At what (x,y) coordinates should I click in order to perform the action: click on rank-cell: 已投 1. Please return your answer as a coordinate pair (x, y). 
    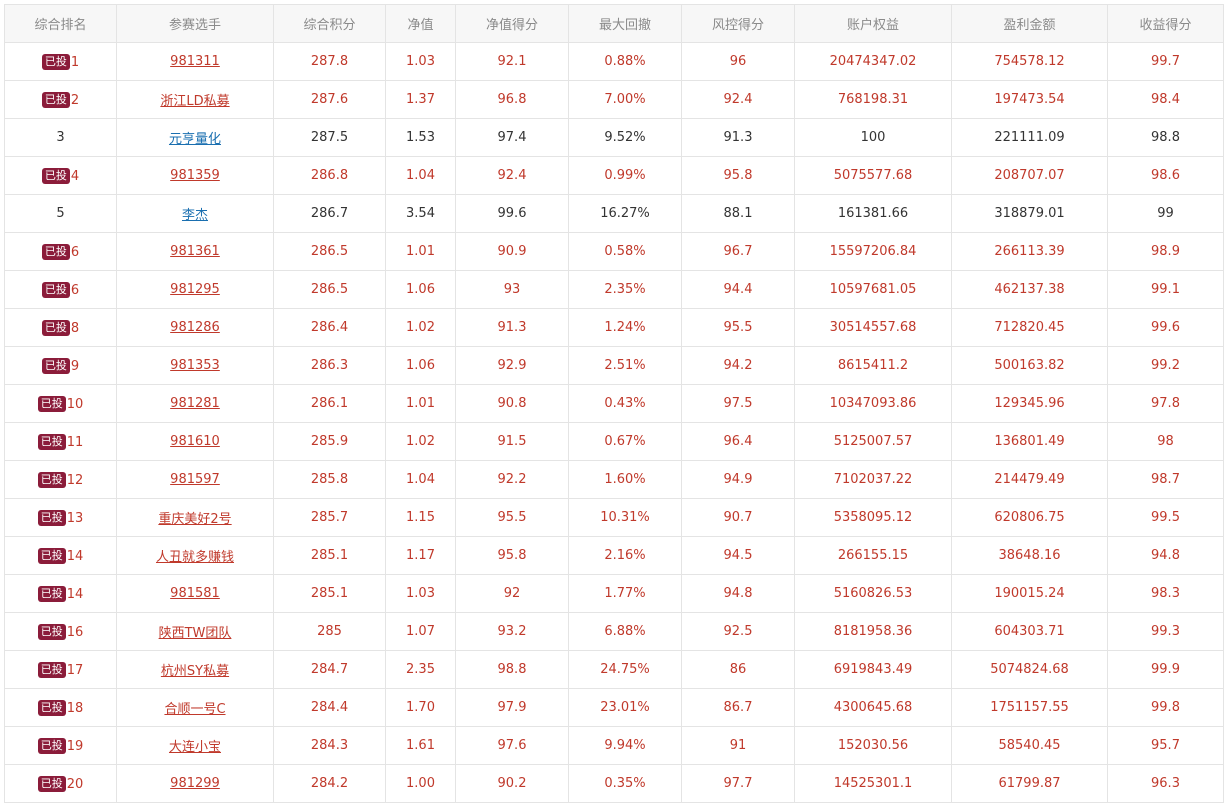
    Looking at the image, I should click on (60, 61).